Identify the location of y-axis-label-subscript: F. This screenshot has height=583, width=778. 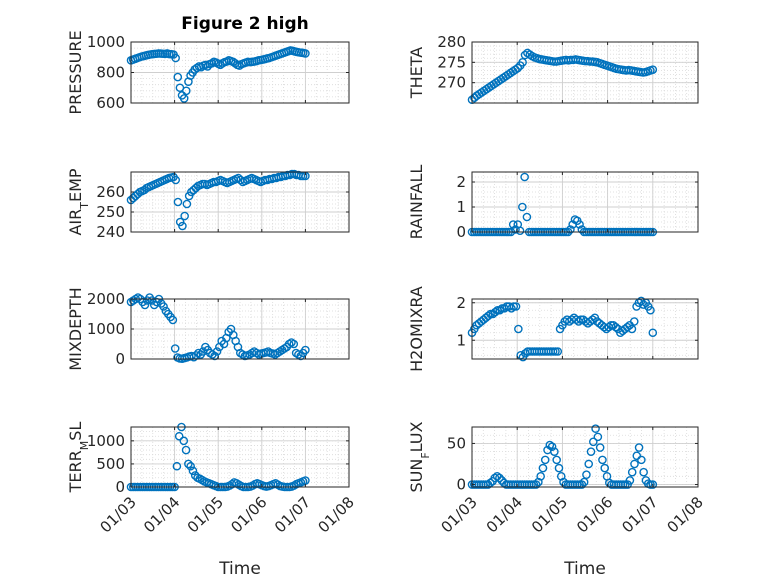
(425, 455).